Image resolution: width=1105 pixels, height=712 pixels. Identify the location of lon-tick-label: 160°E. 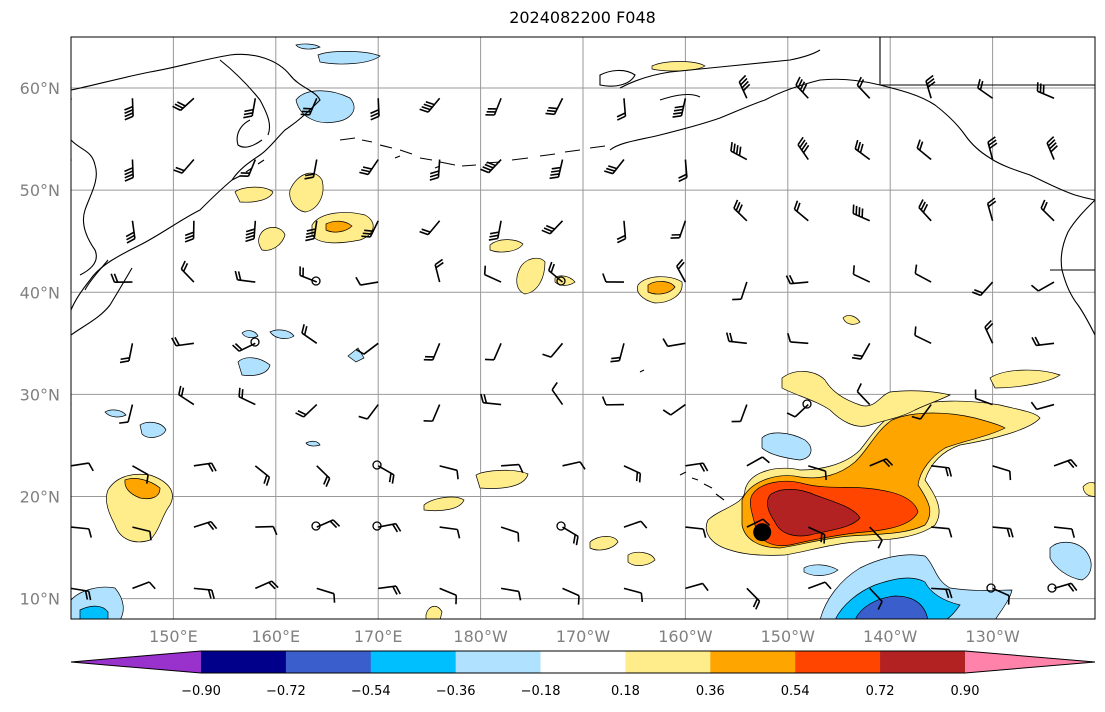
(275, 636).